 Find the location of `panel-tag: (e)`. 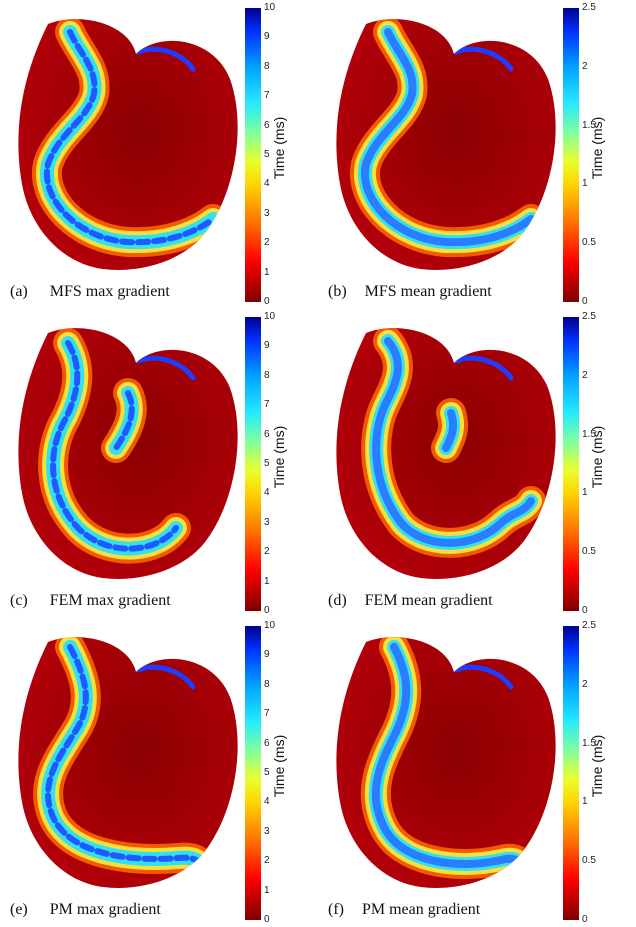

panel-tag: (e) is located at coordinates (19, 909).